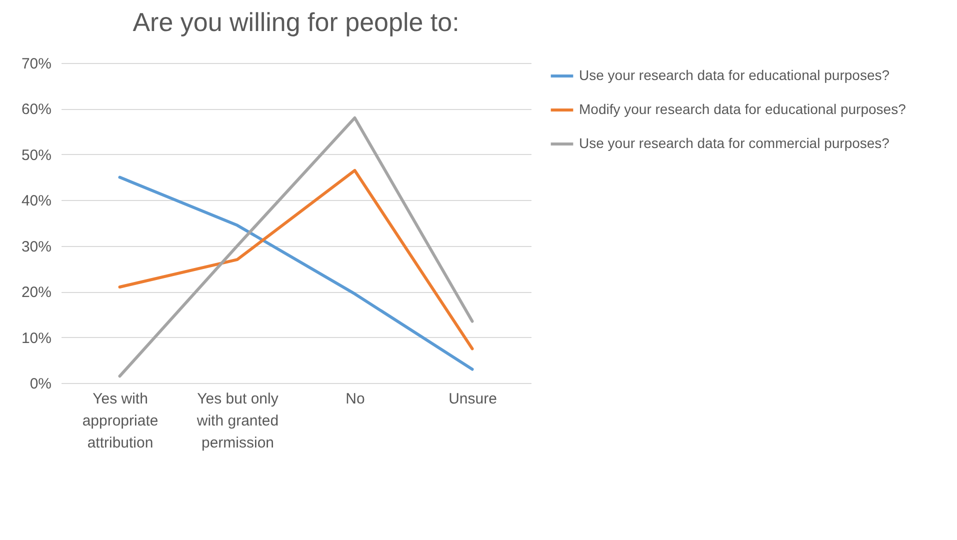 The height and width of the screenshot is (540, 957). I want to click on y-tick-label: 0%, so click(41, 384).